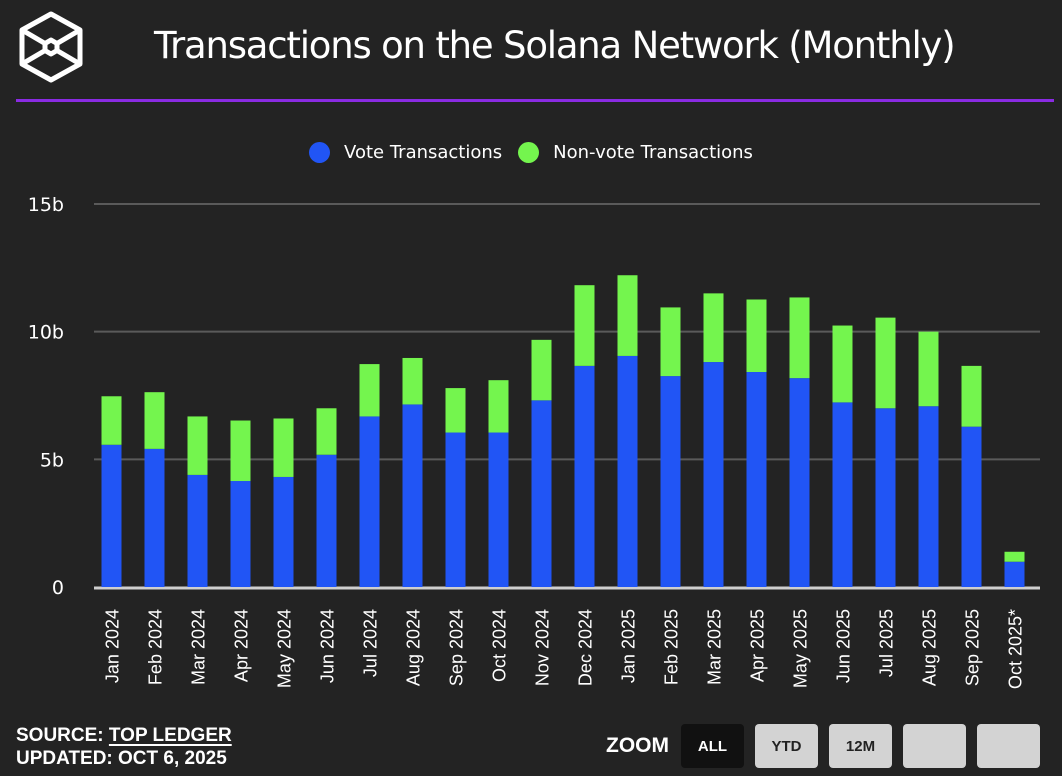 This screenshot has width=1062, height=776. I want to click on x-tick-label: Oct 2024, so click(500, 645).